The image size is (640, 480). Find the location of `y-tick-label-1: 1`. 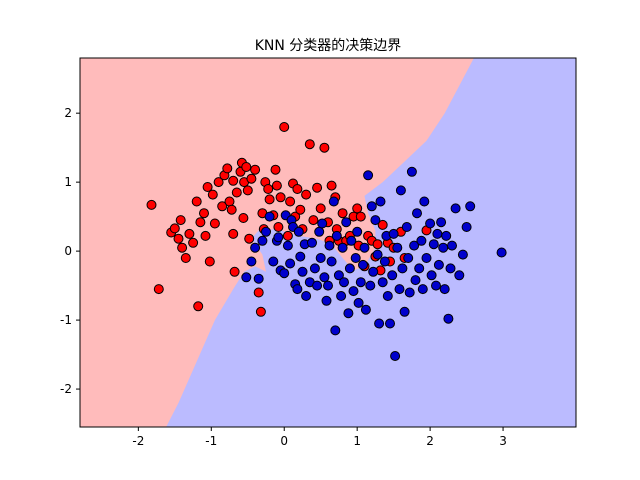

y-tick-label-1: 1 is located at coordinates (68, 182).